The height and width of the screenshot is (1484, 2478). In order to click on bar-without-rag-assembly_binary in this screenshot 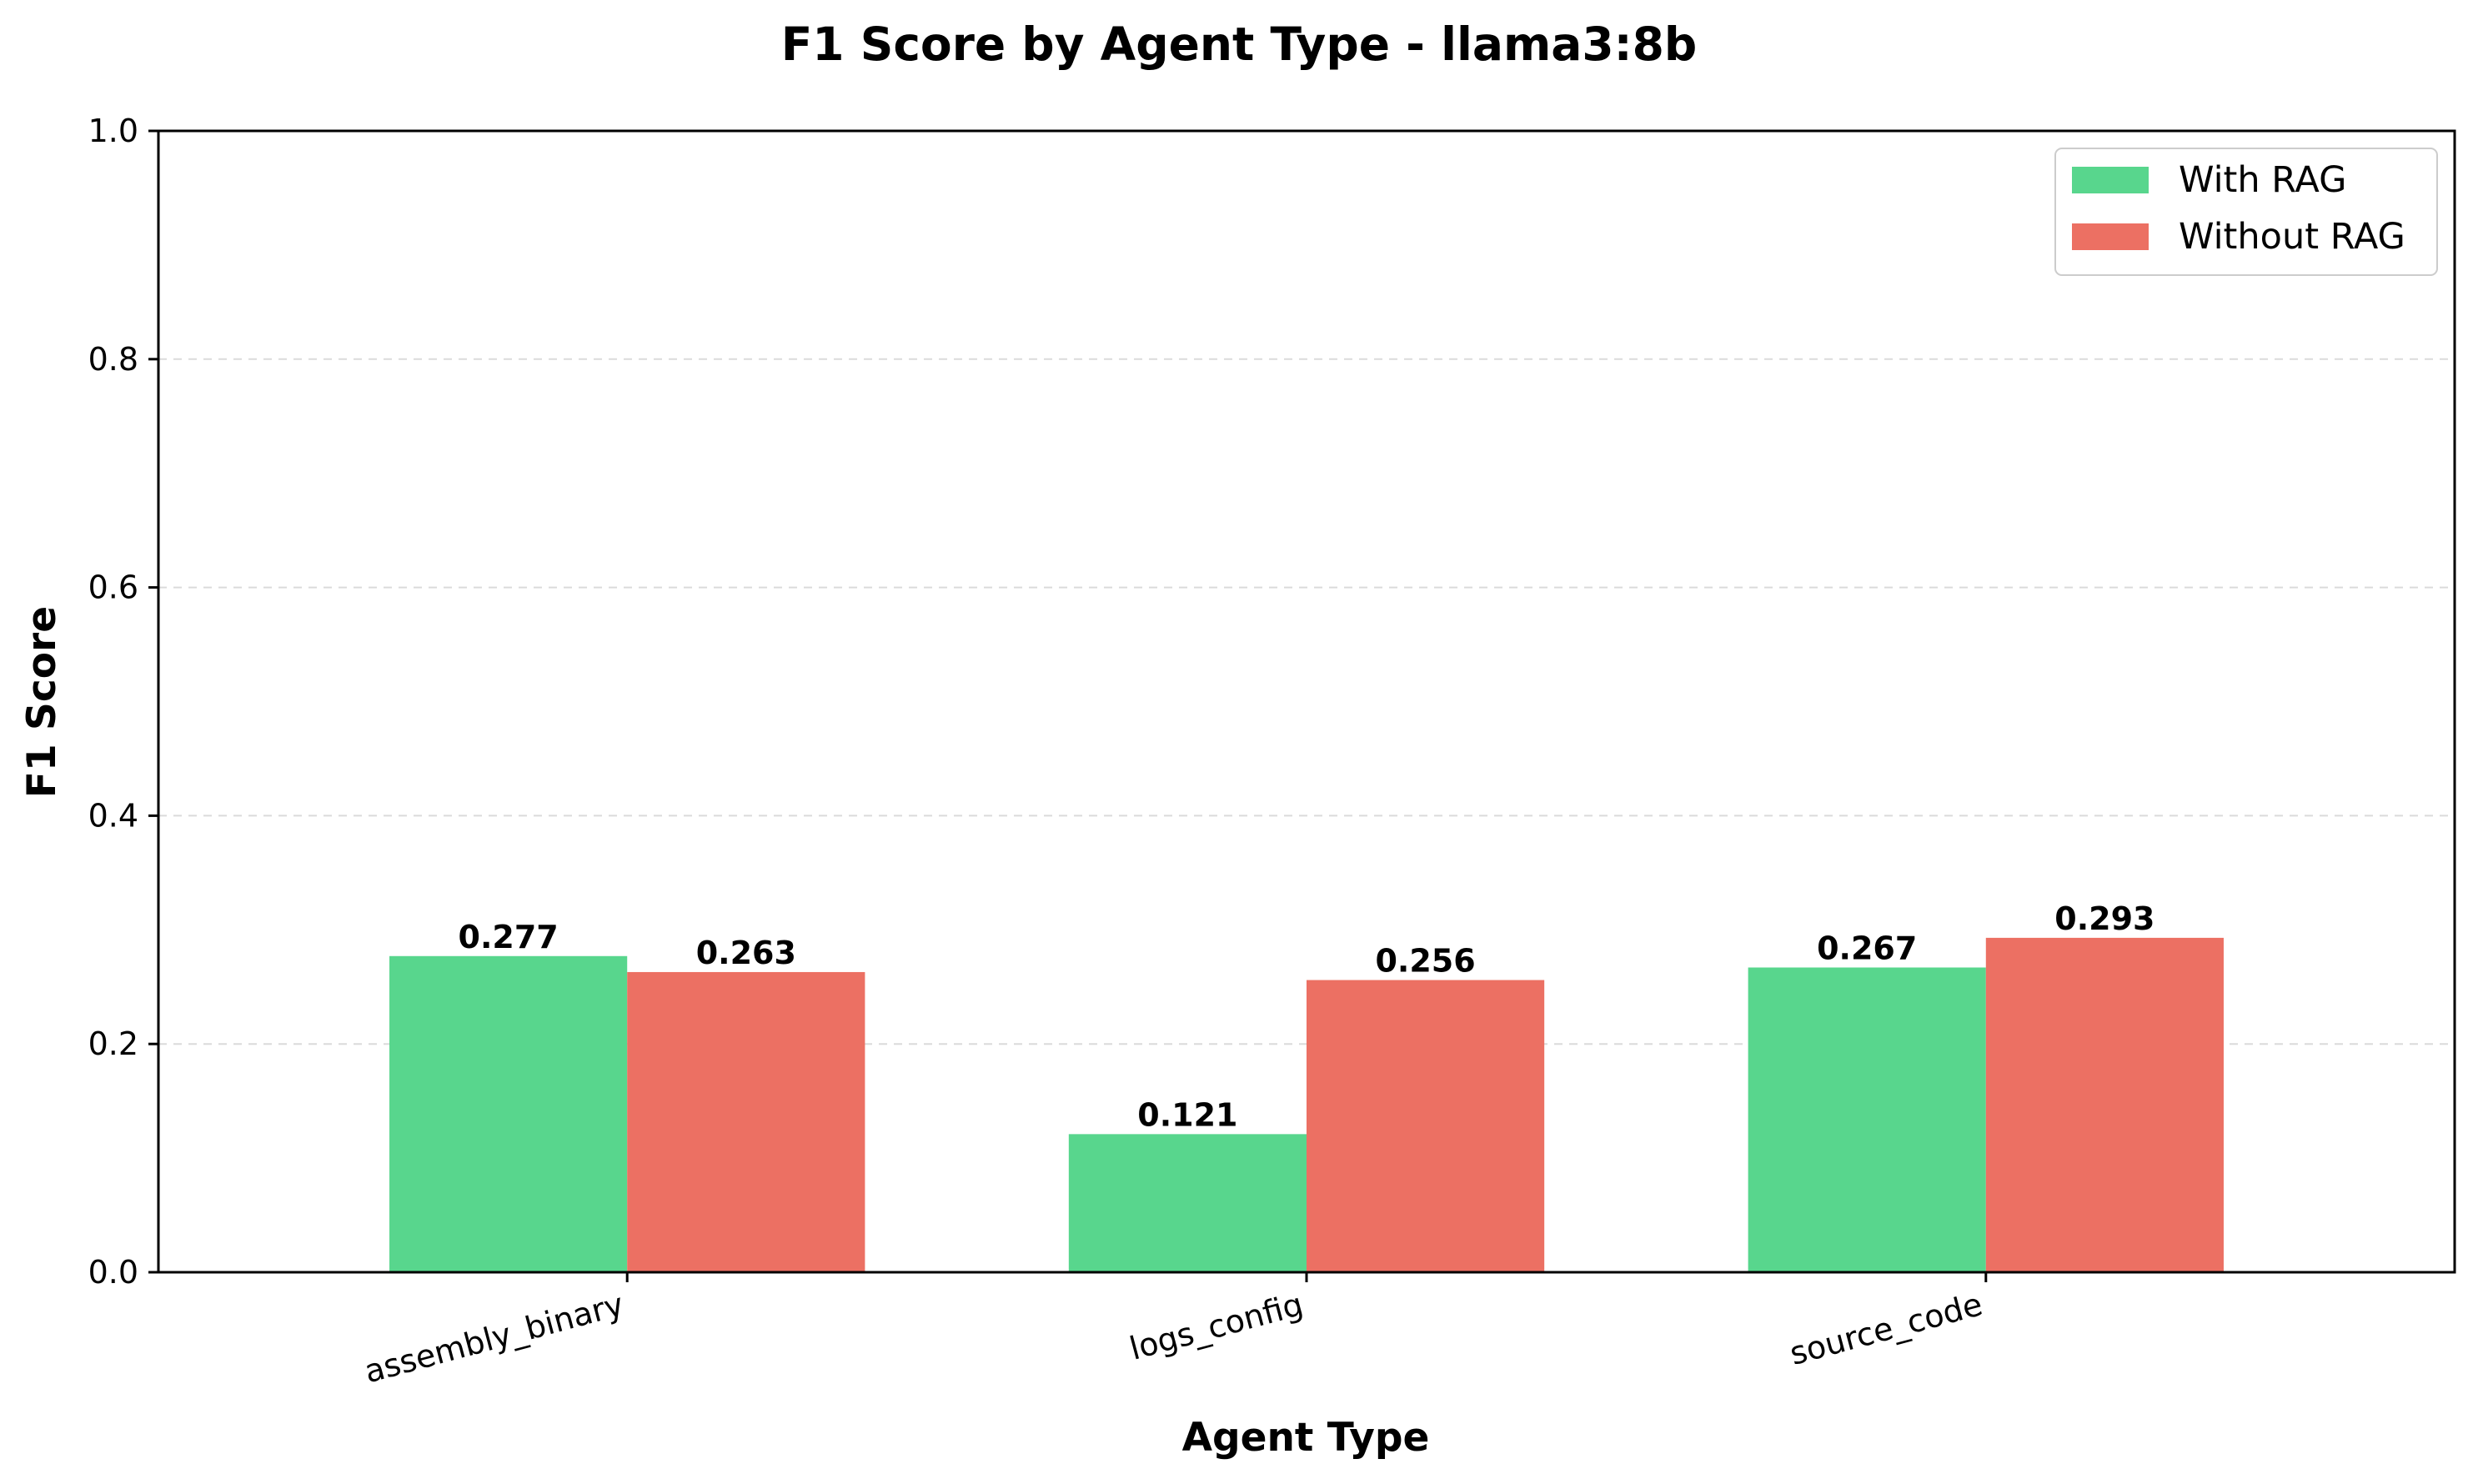, I will do `click(746, 1121)`.